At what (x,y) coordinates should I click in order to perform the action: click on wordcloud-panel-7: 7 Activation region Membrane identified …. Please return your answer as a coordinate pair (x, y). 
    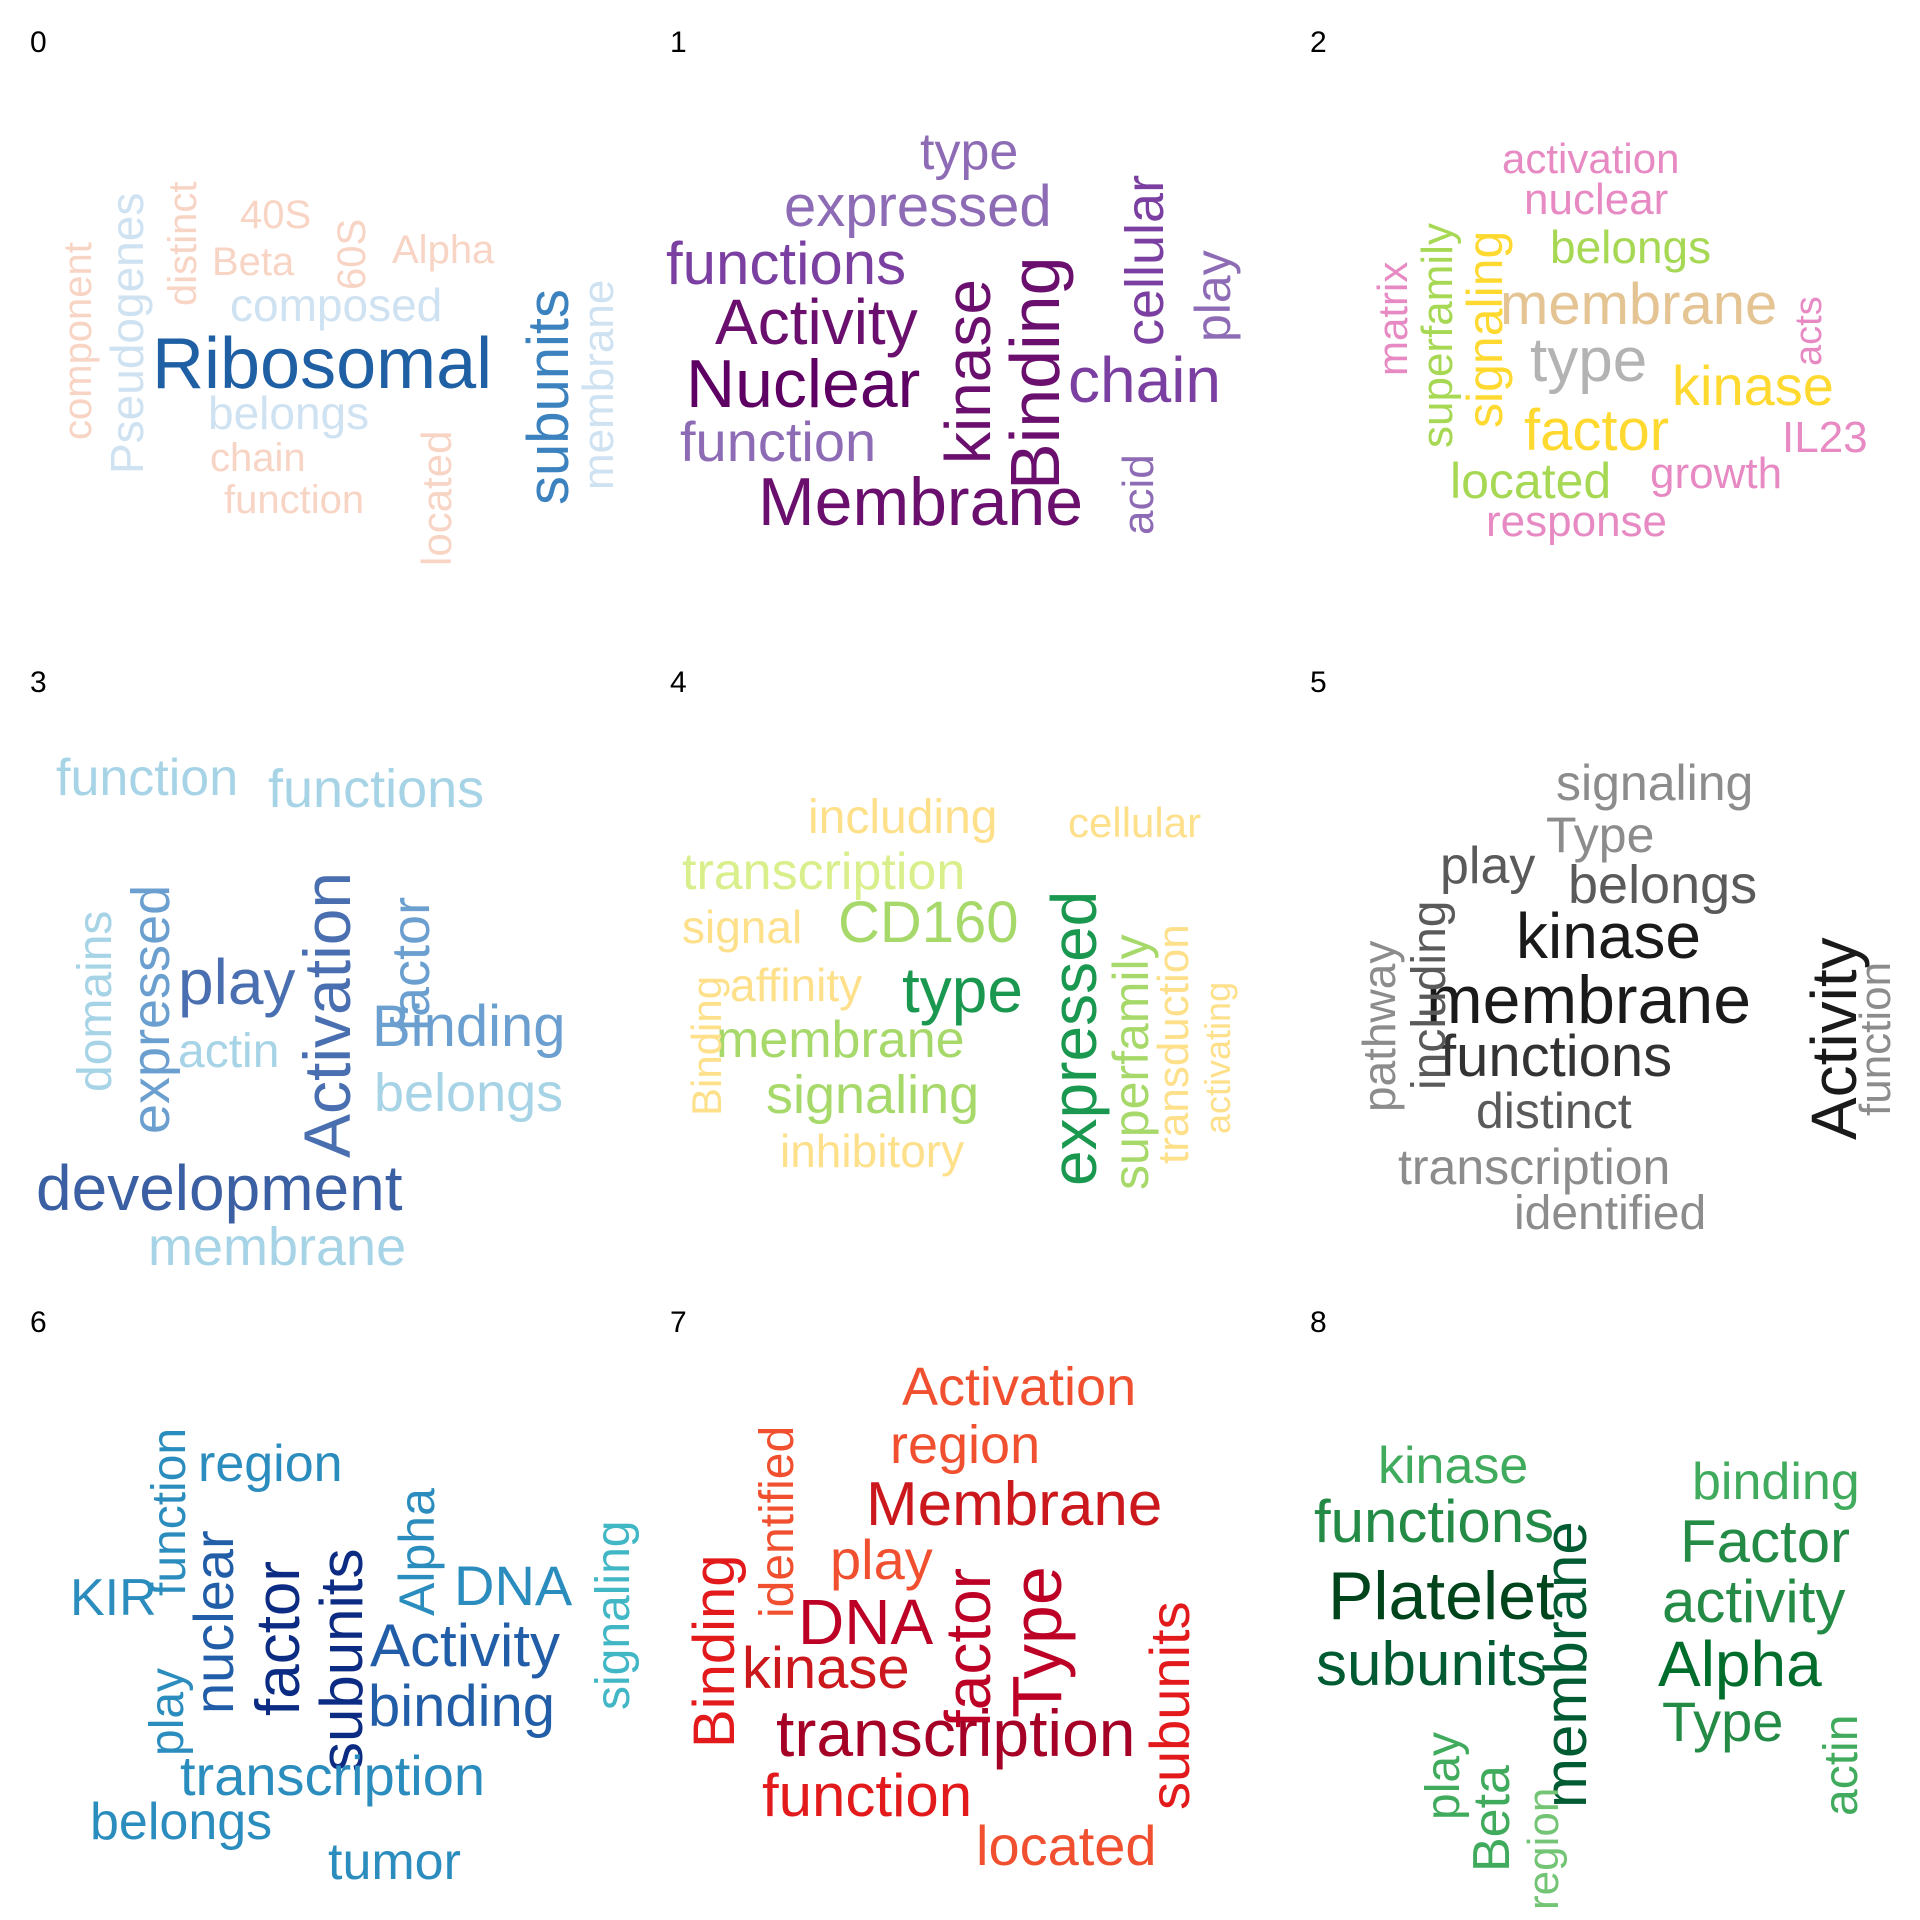
    Looking at the image, I should click on (960, 1600).